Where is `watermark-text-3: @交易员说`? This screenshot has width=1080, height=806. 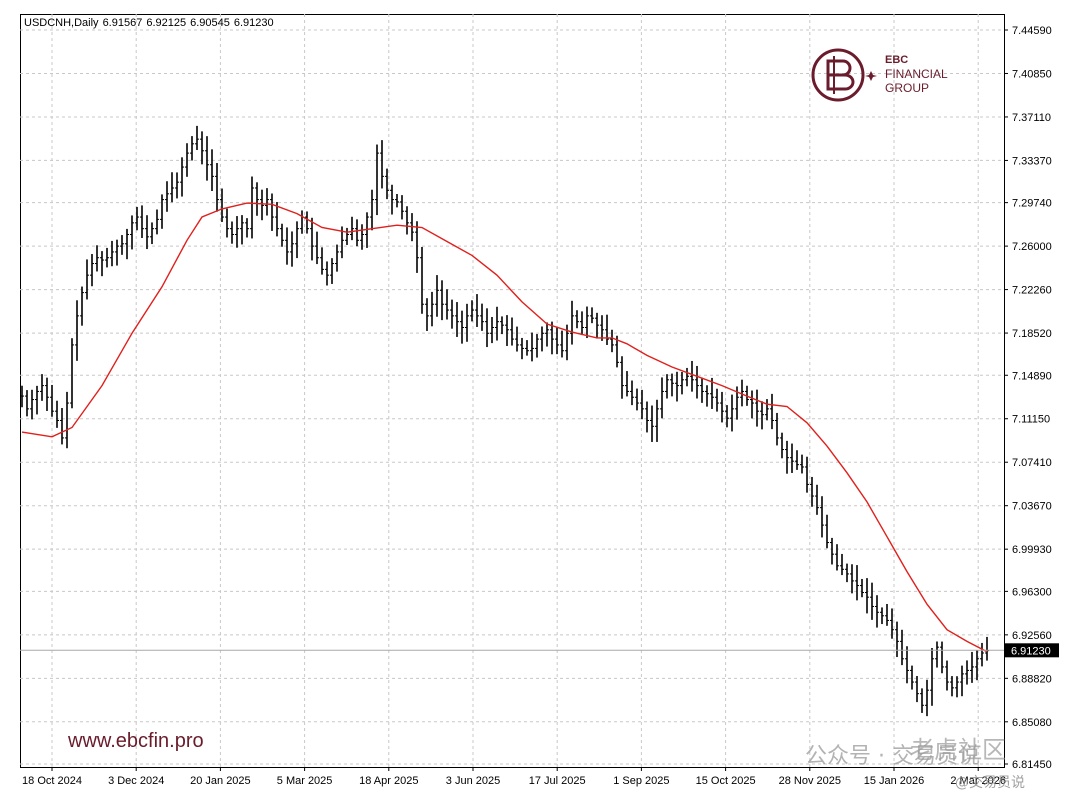
watermark-text-3: @交易员说 is located at coordinates (990, 783).